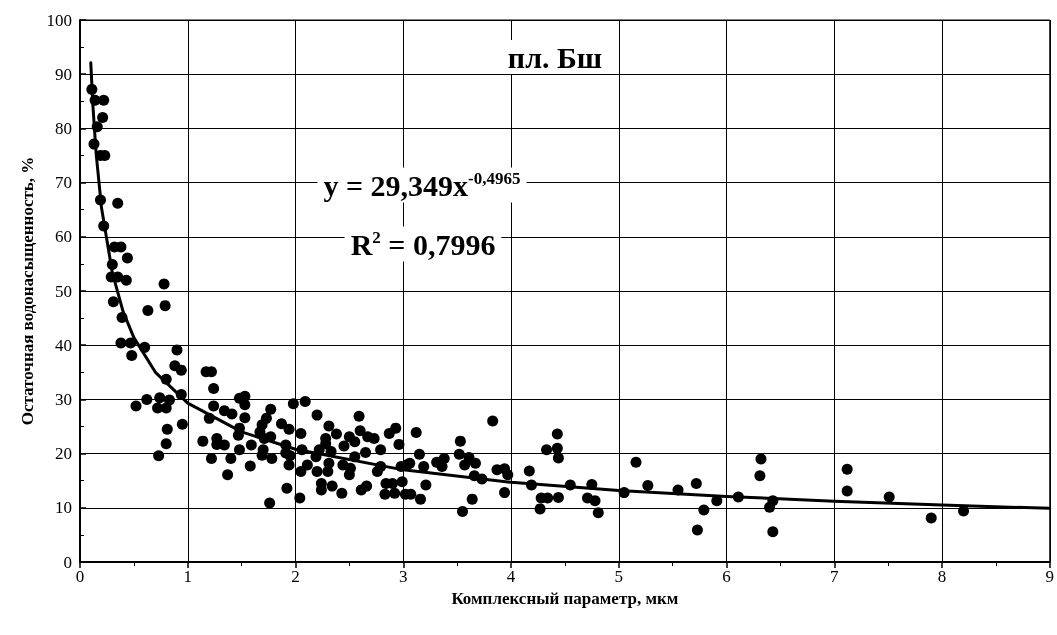 This screenshot has height=635, width=1057. What do you see at coordinates (618, 576) in the screenshot?
I see `x-tick-label: 5` at bounding box center [618, 576].